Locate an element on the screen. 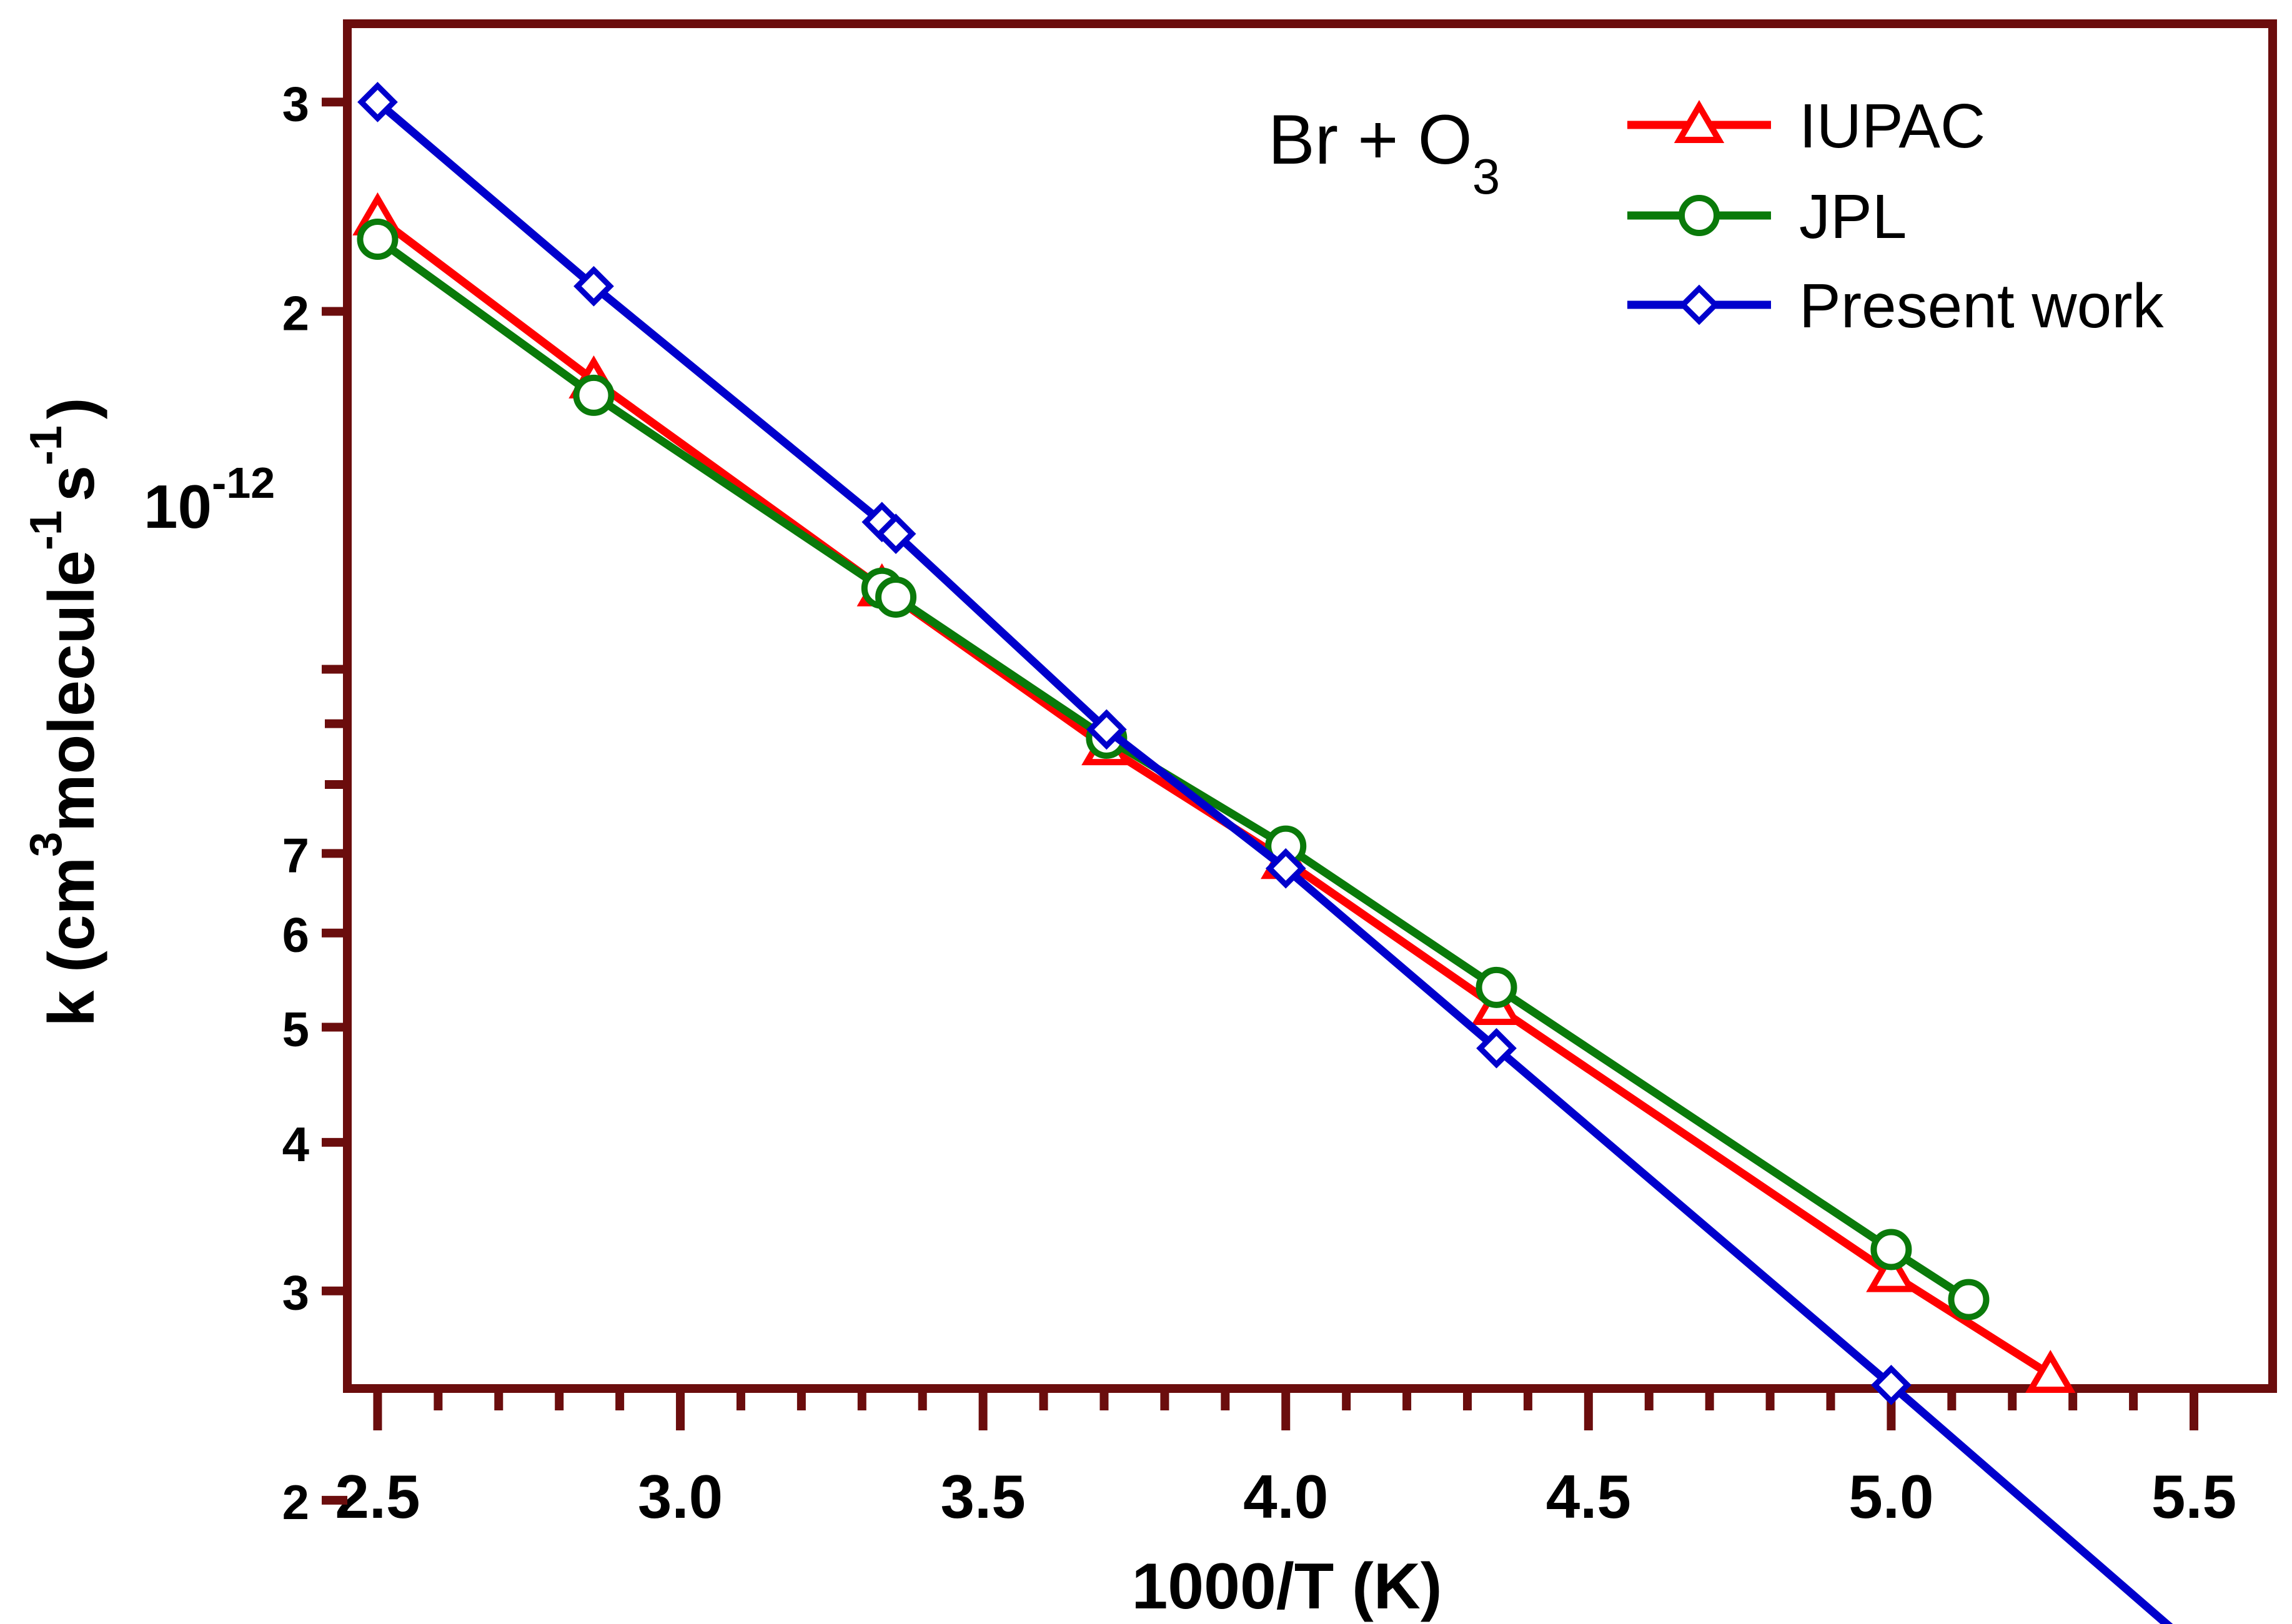  x-tick-label: 5.0 is located at coordinates (1891, 1496).